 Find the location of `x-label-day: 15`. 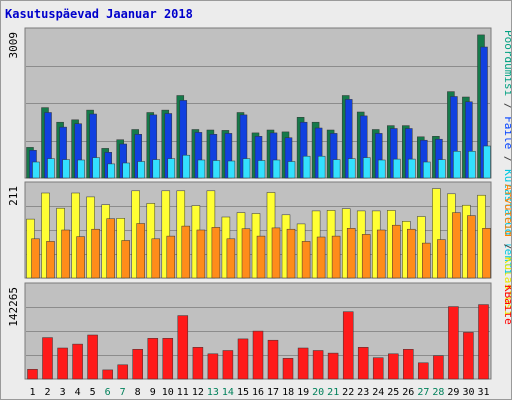

x-label-day: 15 is located at coordinates (243, 392).